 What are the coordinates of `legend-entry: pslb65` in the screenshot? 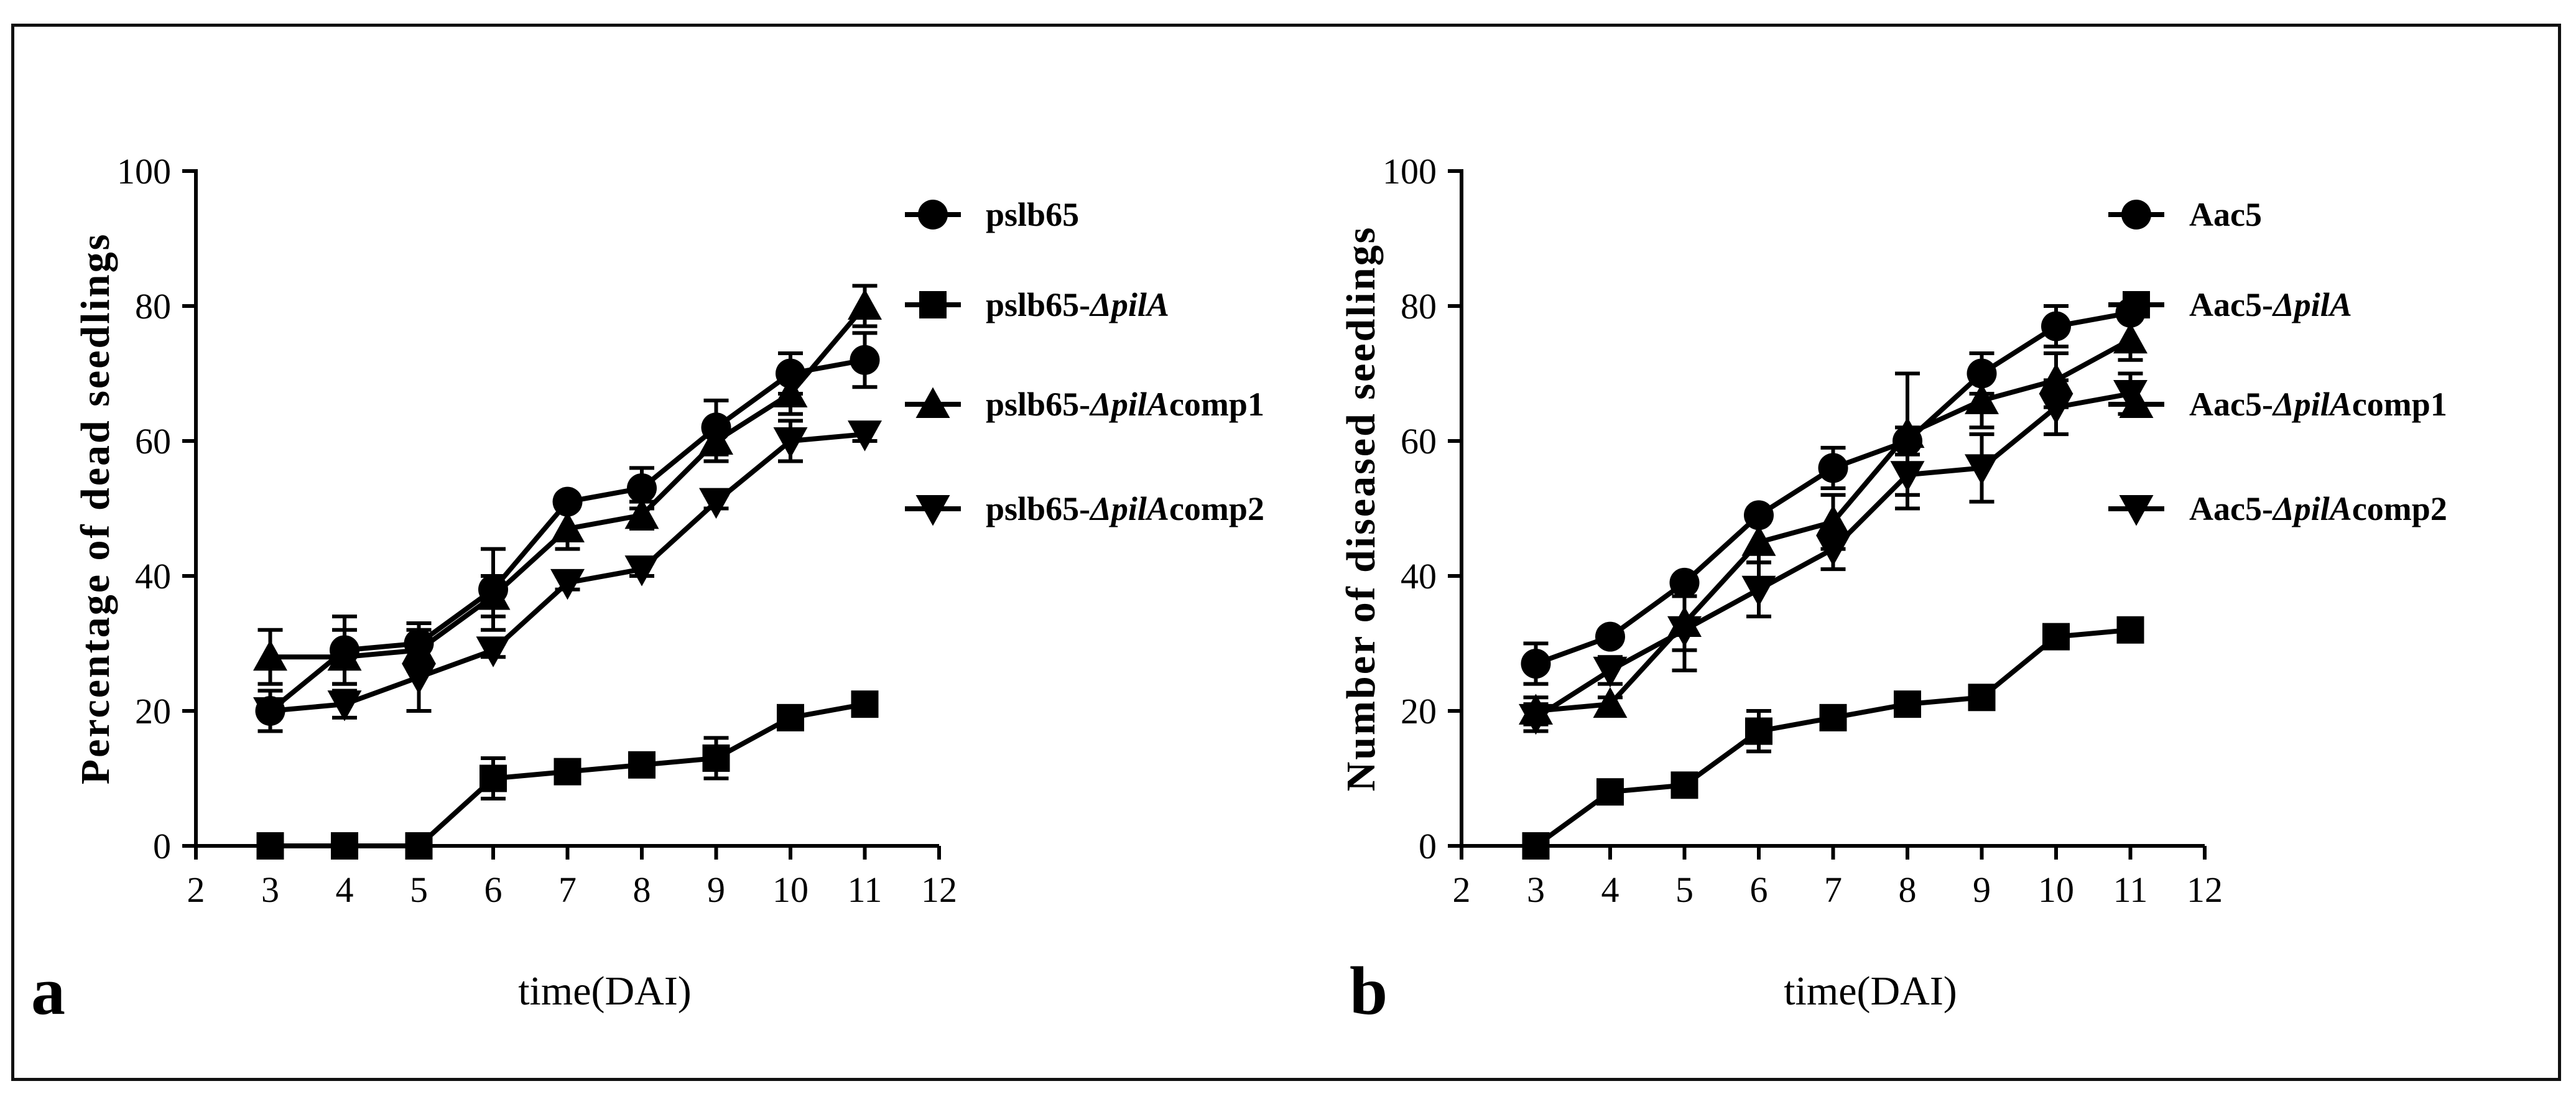 It's located at (992, 214).